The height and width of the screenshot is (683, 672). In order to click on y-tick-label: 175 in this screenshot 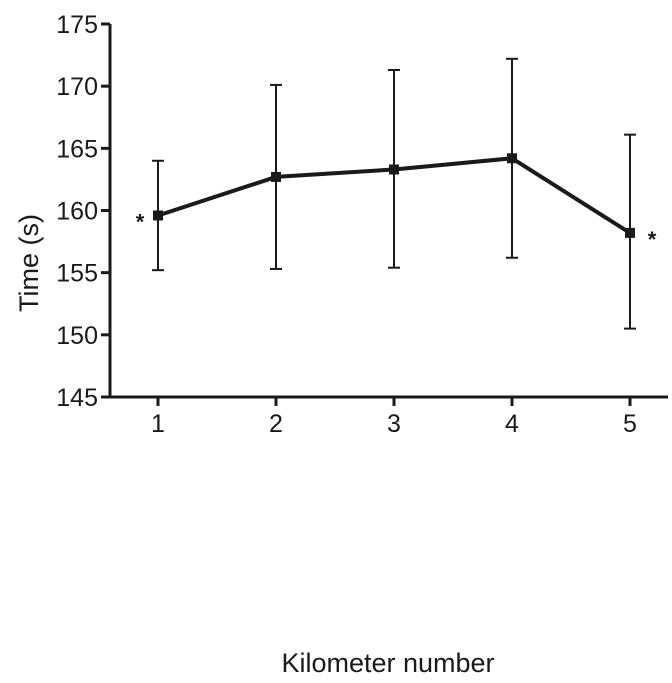, I will do `click(77, 25)`.